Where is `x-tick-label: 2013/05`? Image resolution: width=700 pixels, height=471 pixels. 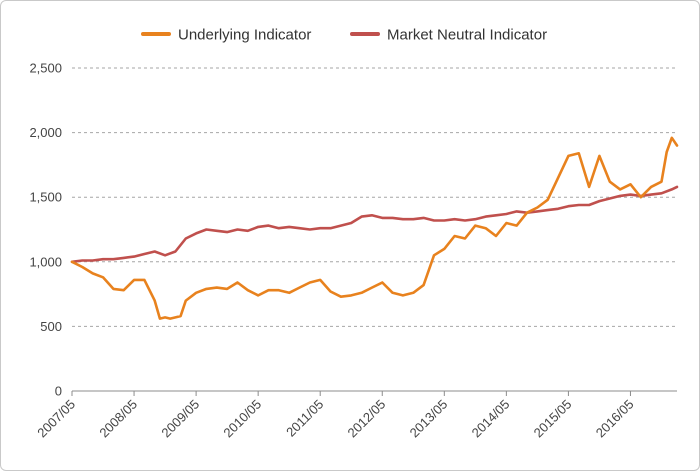 x-tick-label: 2013/05 is located at coordinates (429, 419).